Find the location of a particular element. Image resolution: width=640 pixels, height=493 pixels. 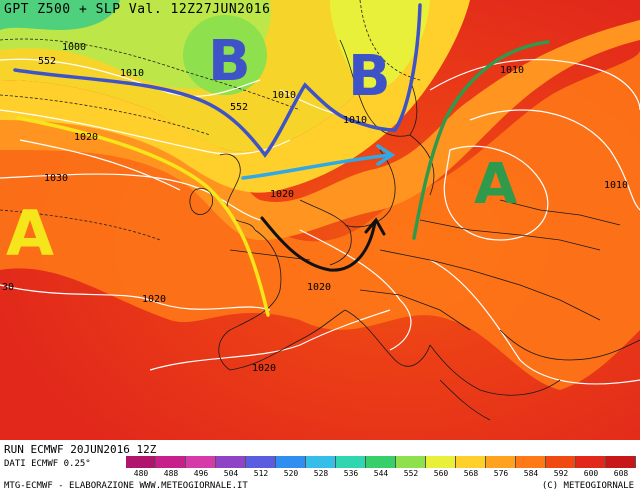

scale-tick-label: 568 is located at coordinates (471, 473).